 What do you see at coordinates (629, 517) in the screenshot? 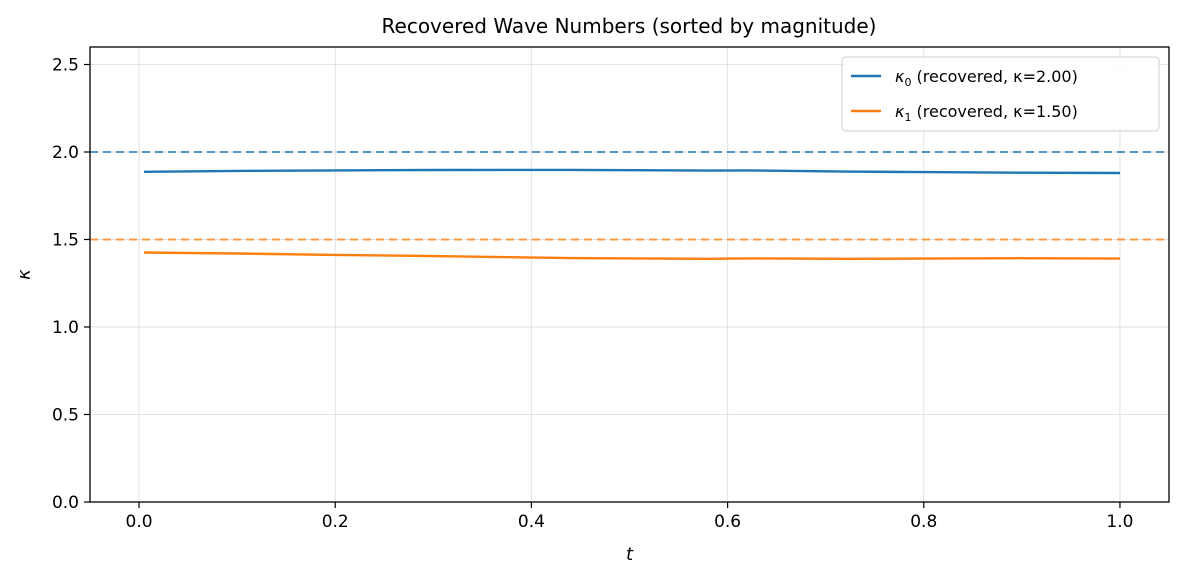
I see `x-axis: 0.0 0.2 0.4 0.6 0.8 1.0` at bounding box center [629, 517].